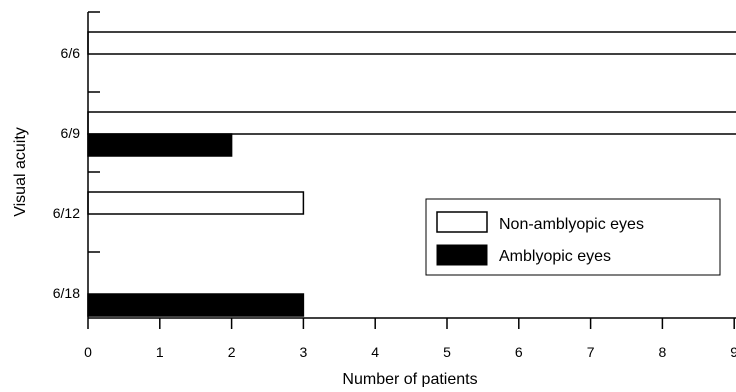  What do you see at coordinates (20, 172) in the screenshot?
I see `y-axis-label: Visual acuity` at bounding box center [20, 172].